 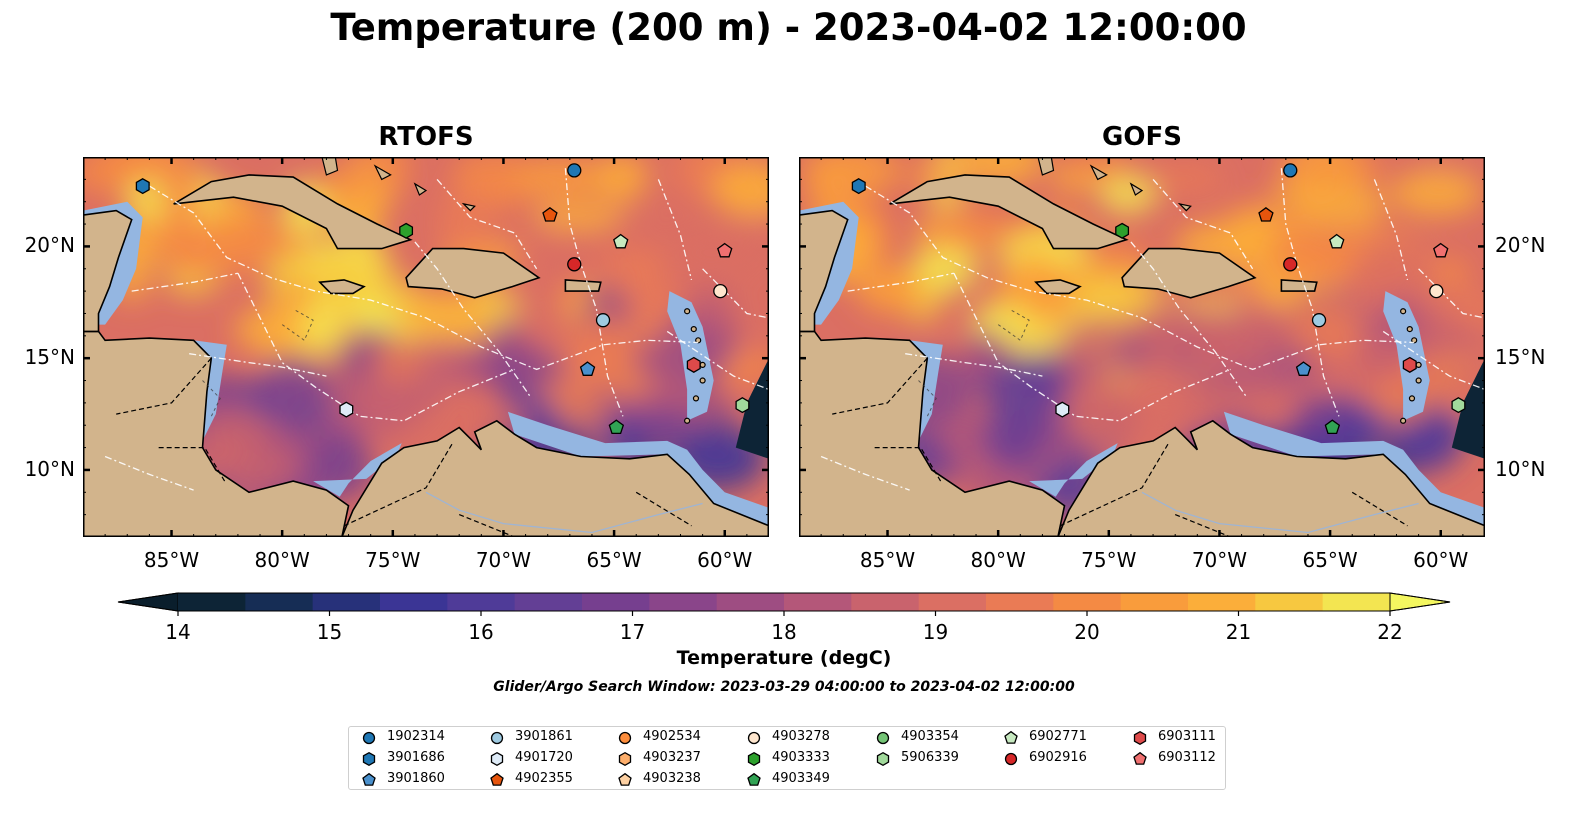 What do you see at coordinates (1087, 632) in the screenshot?
I see `colorbar-tick-label: 20` at bounding box center [1087, 632].